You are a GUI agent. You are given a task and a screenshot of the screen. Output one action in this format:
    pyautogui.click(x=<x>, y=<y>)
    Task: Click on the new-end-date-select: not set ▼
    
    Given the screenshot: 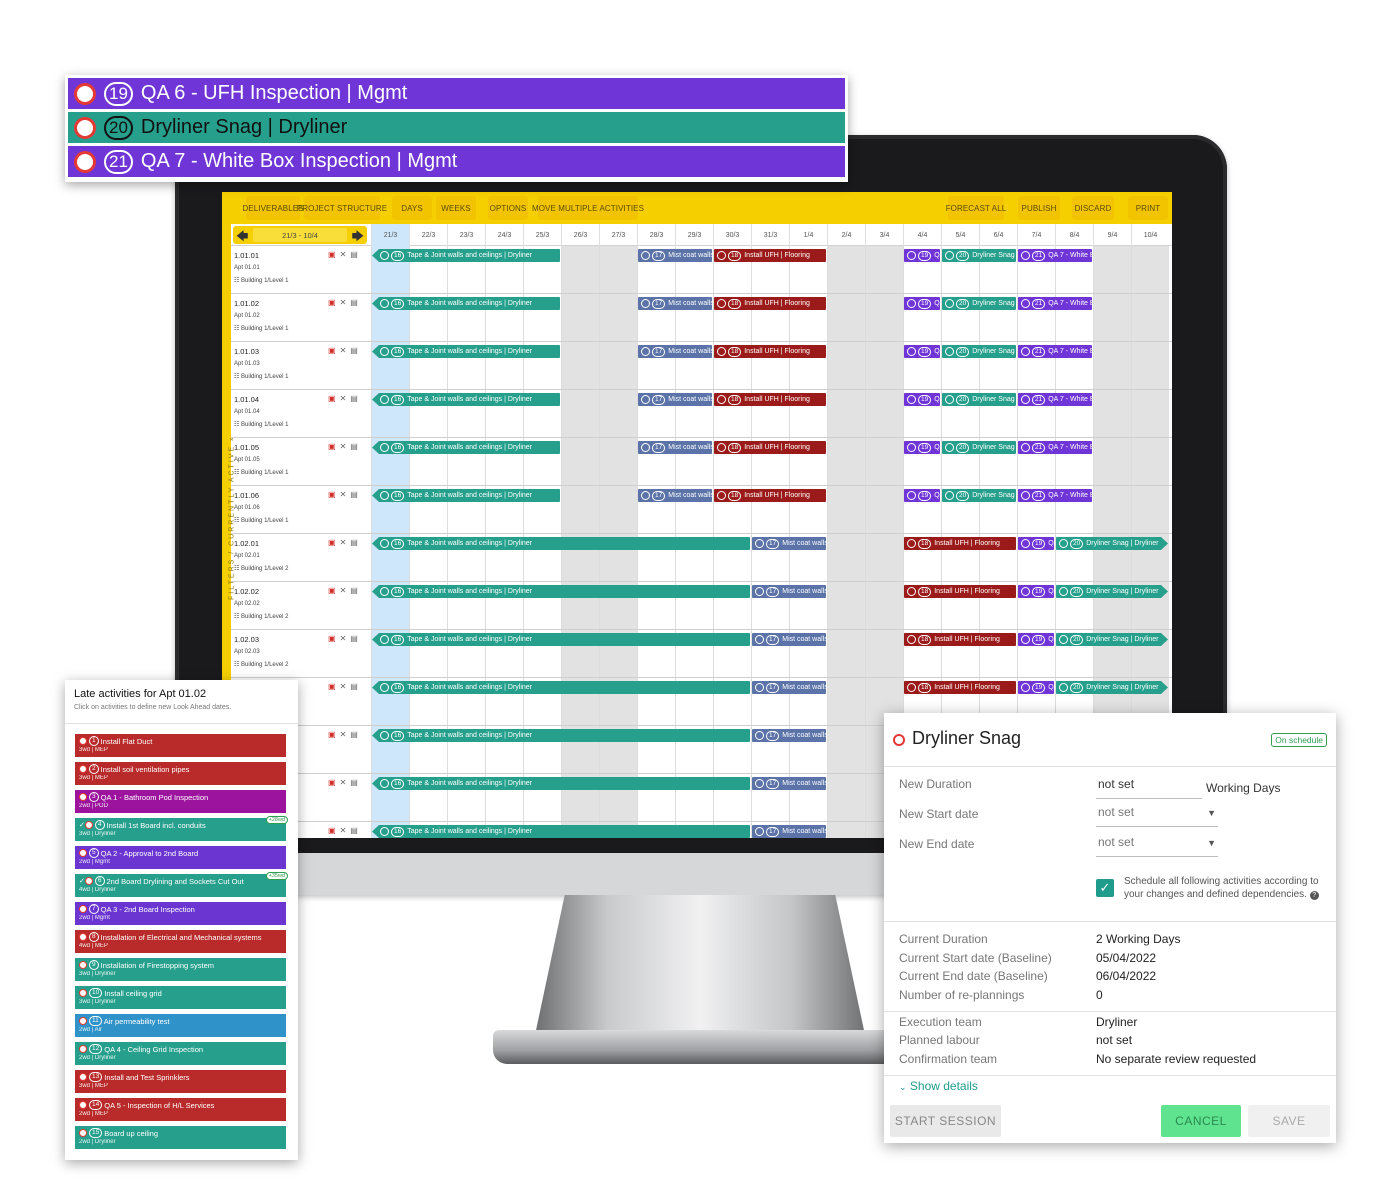 What is the action you would take?
    pyautogui.click(x=1157, y=846)
    